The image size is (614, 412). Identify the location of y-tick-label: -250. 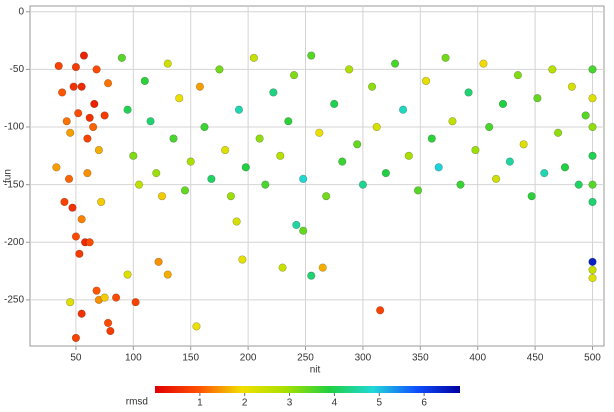
(14, 300).